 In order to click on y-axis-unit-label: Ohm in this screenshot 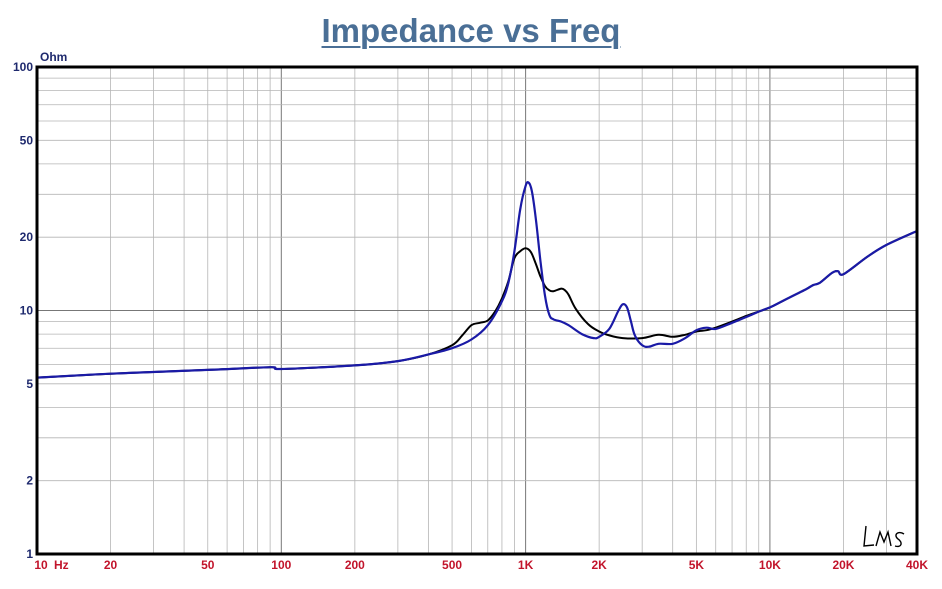, I will do `click(53, 57)`.